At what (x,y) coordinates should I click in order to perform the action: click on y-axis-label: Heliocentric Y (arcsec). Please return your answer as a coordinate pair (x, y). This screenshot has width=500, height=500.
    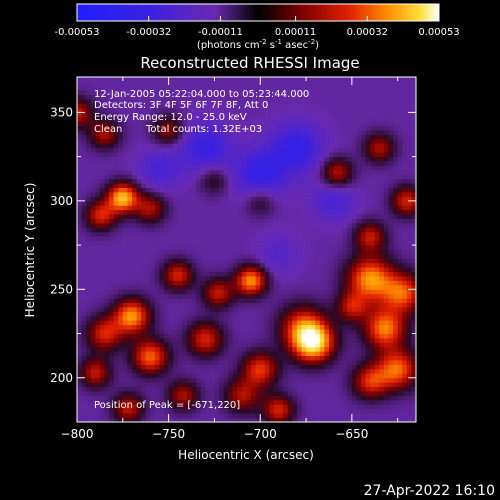
    Looking at the image, I should click on (30, 250).